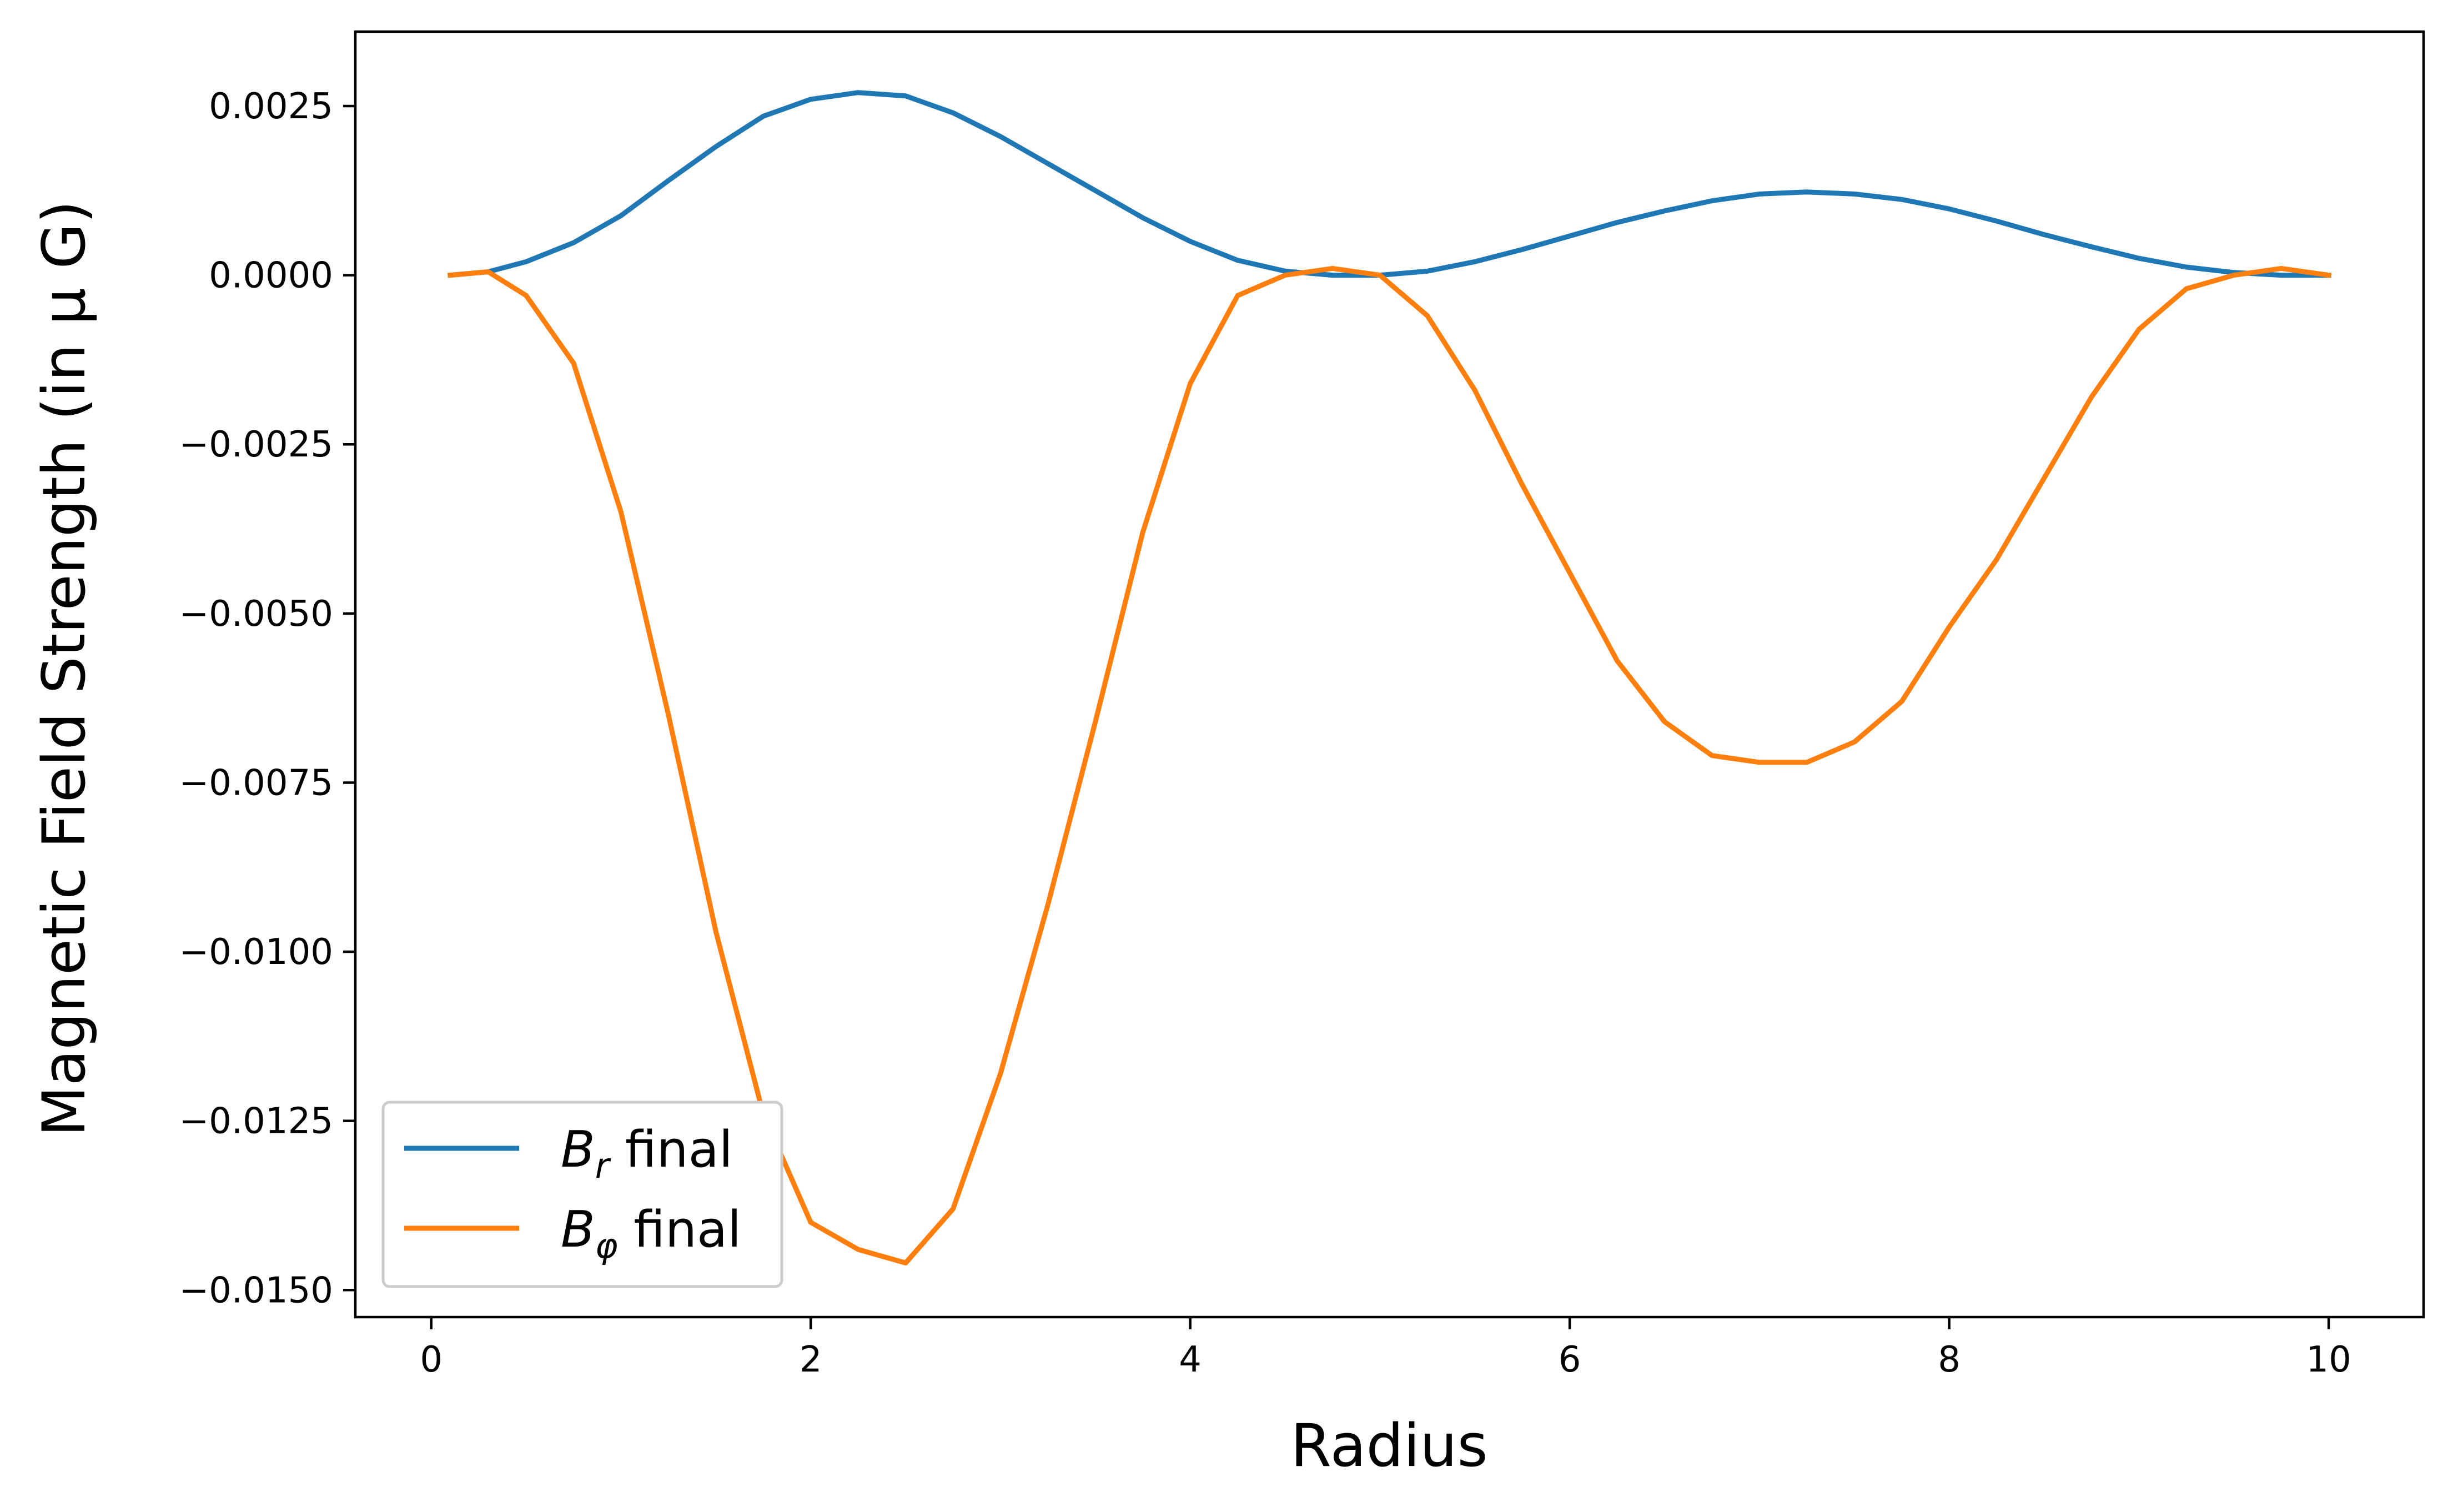  What do you see at coordinates (680, 1229) in the screenshot?
I see `legend-suffix-bphi: final` at bounding box center [680, 1229].